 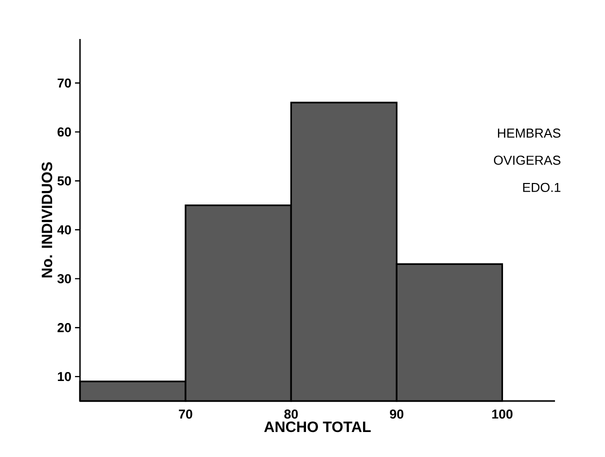 I want to click on y-tick-label: 40, so click(x=64, y=229).